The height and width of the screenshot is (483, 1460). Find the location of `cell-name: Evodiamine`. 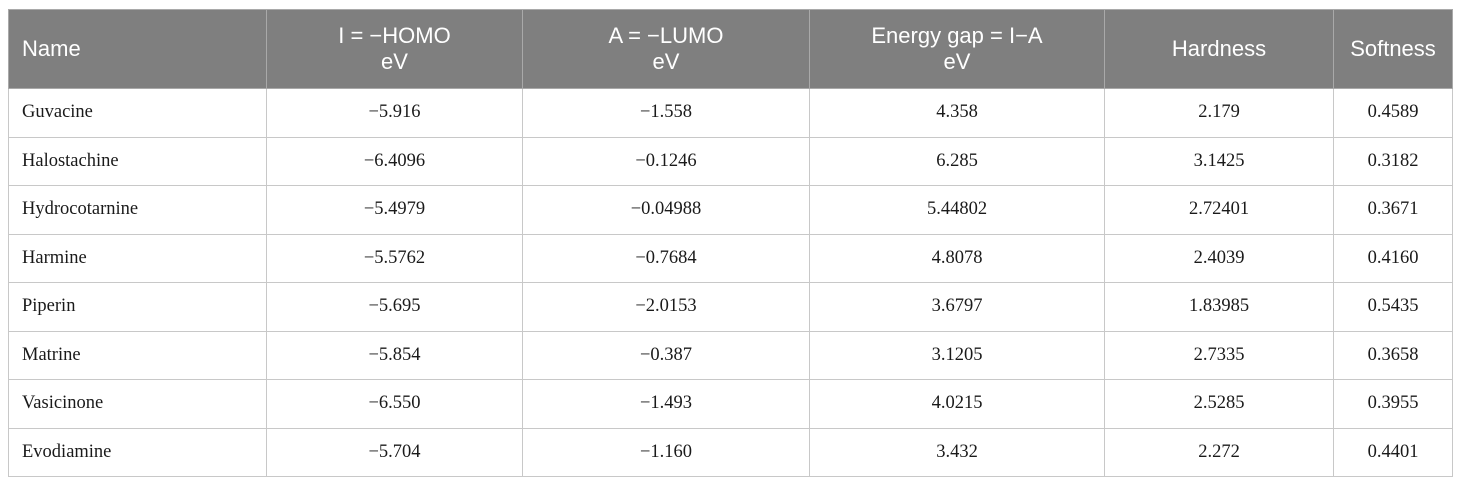

cell-name: Evodiamine is located at coordinates (137, 452).